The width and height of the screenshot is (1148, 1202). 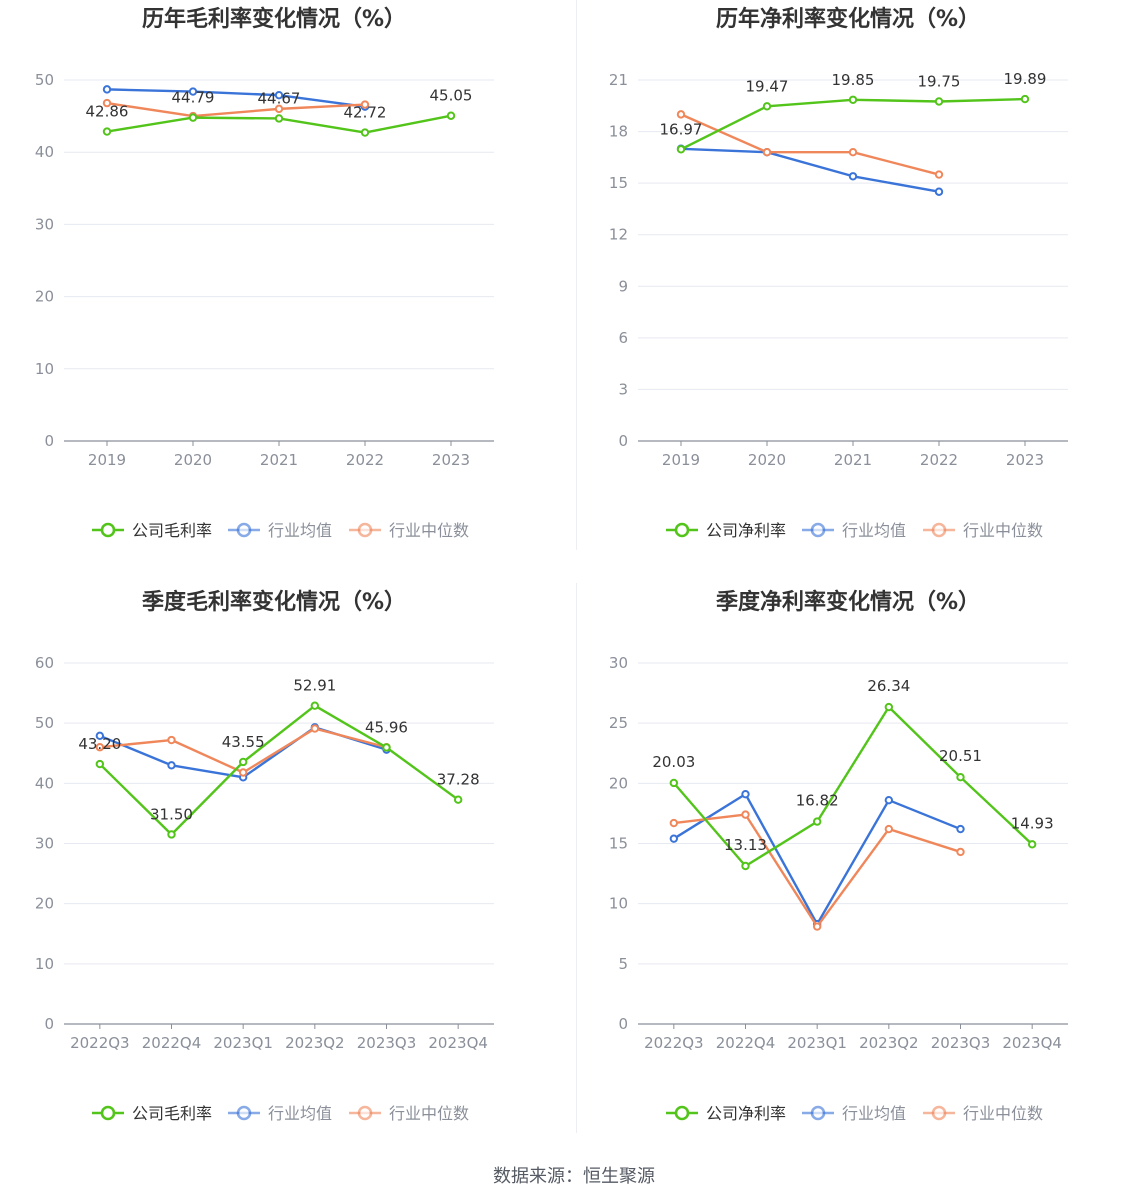 What do you see at coordinates (44, 964) in the screenshot?
I see `y-tick-label: 10` at bounding box center [44, 964].